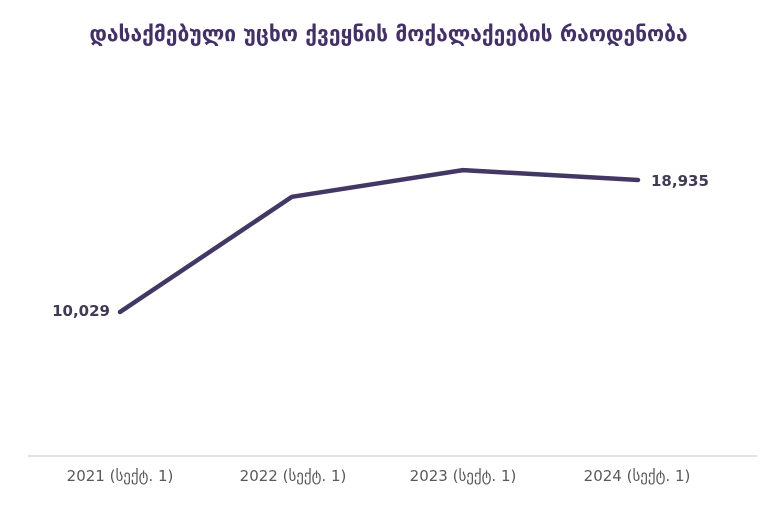 This screenshot has width=777, height=513. I want to click on x-axis-tick-label: 2022 (სექტ. 1), so click(293, 476).